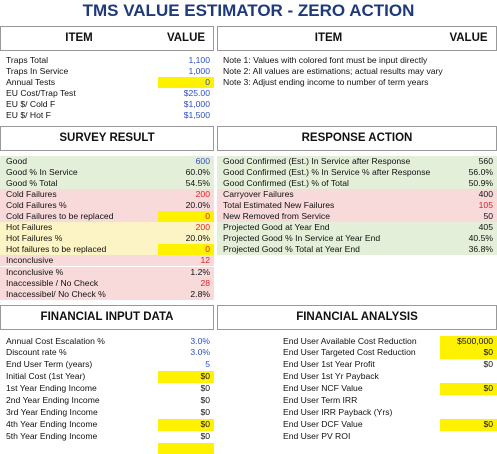 The image size is (497, 454). I want to click on row-label: End User IRR Payback (Yrs), so click(338, 411).